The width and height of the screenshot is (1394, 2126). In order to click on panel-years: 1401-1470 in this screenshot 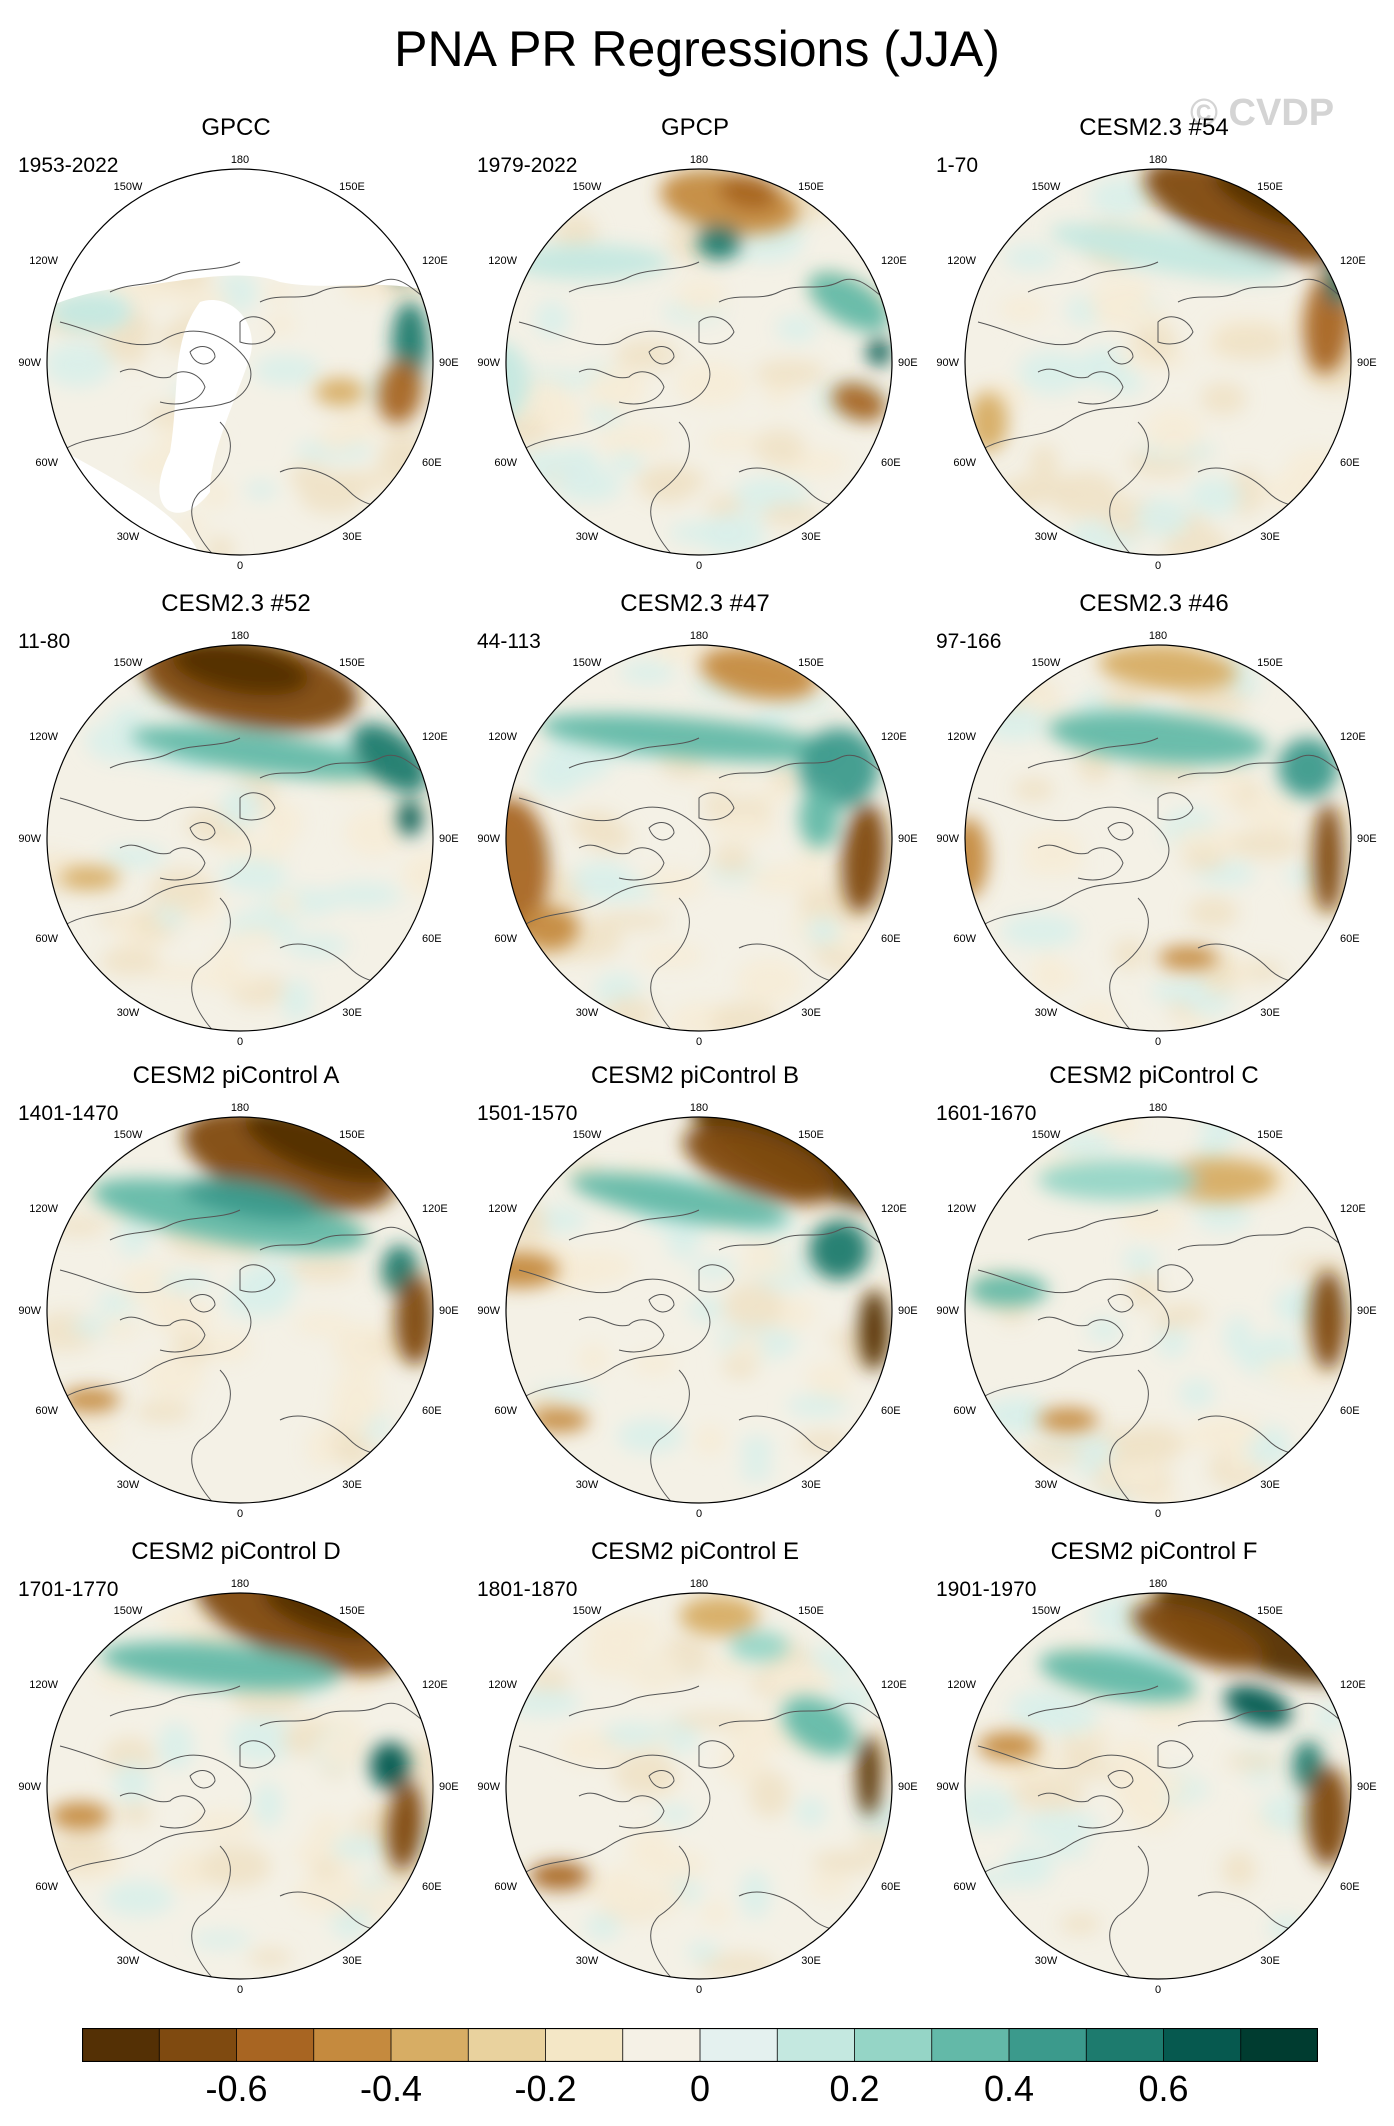, I will do `click(68, 1113)`.